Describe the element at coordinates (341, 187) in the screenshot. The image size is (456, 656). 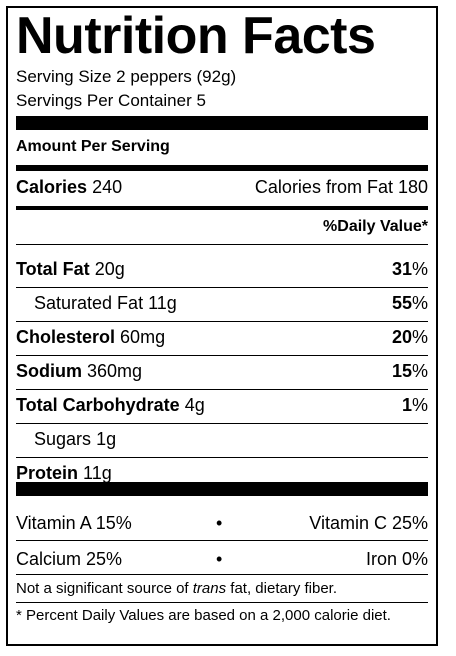
I see `calories-from-fat: Calories from Fat 180` at that location.